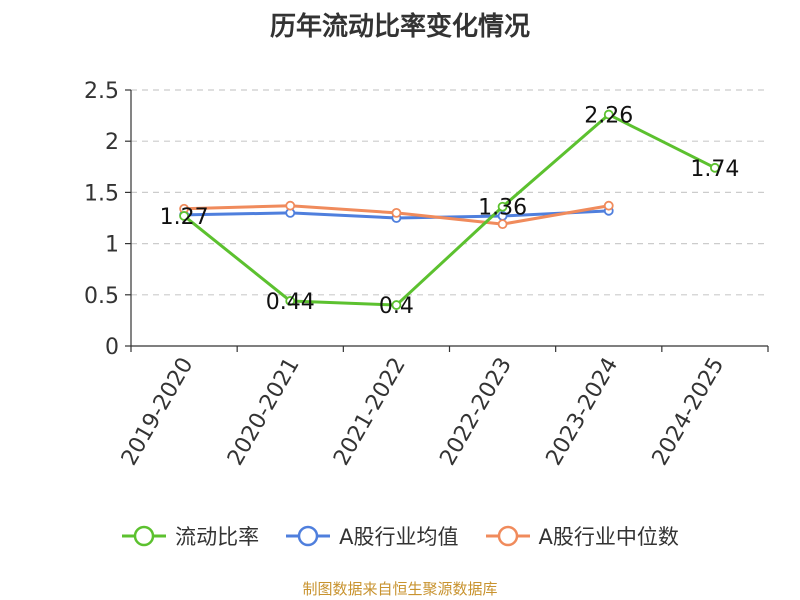  I want to click on data-label: 0.44, so click(290, 302).